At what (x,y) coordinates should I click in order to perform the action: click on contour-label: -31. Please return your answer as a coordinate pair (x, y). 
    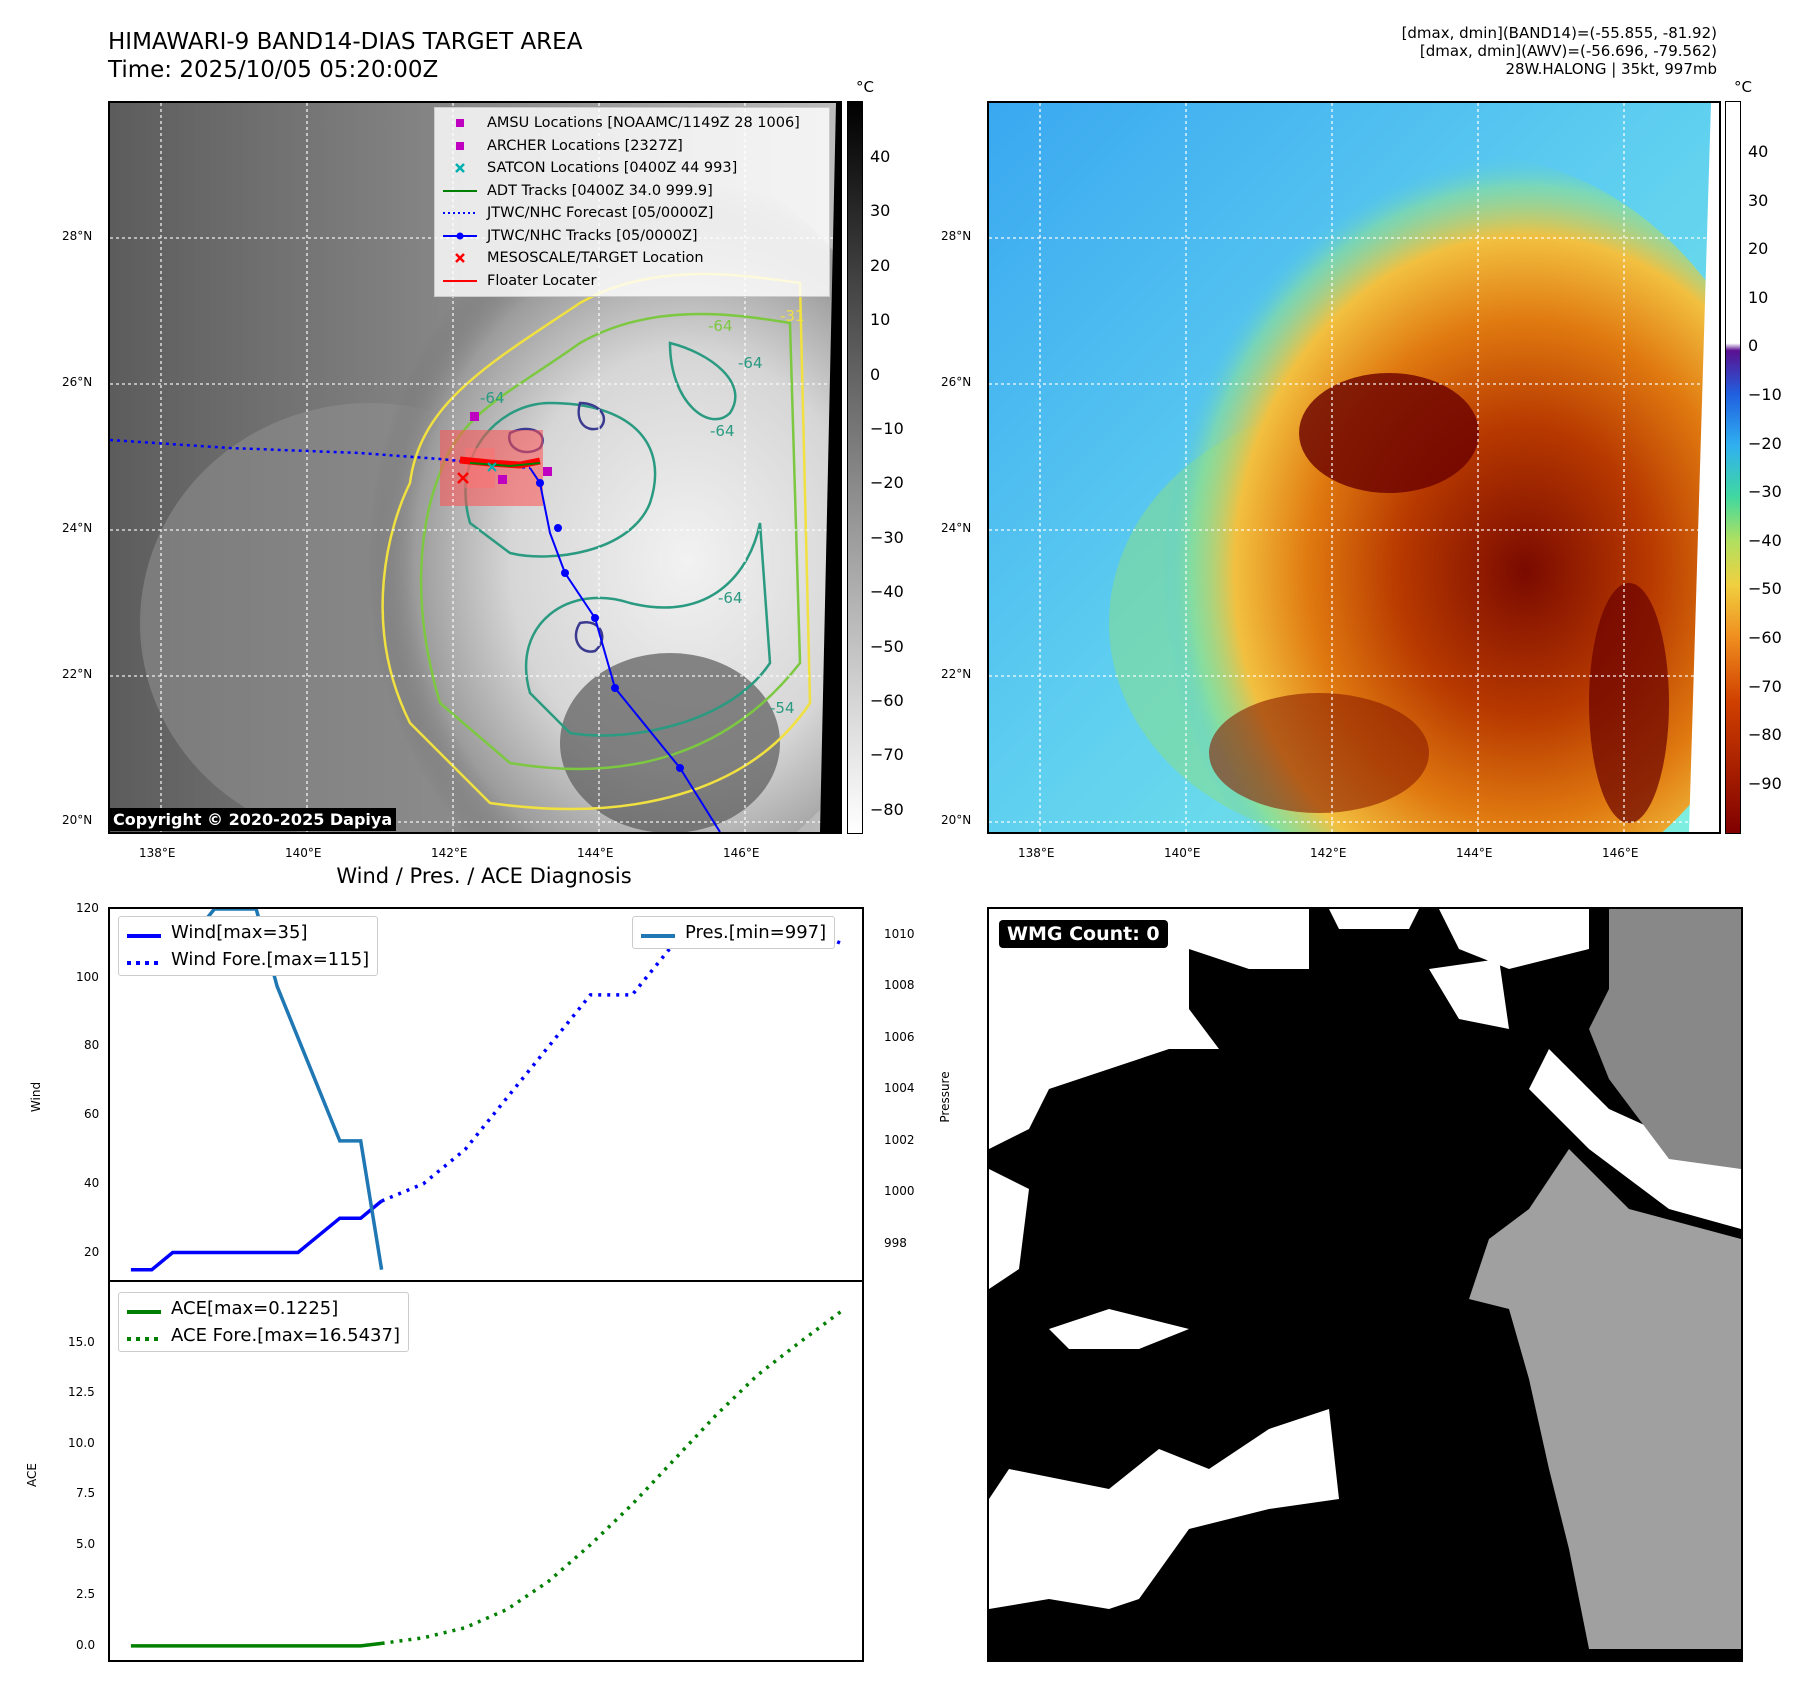
    Looking at the image, I should click on (792, 316).